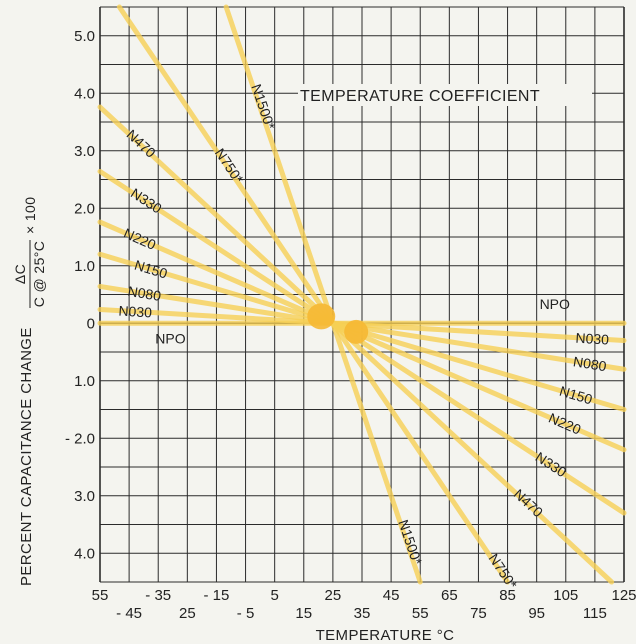 This screenshot has width=636, height=644. Describe the element at coordinates (333, 595) in the screenshot. I see `x-tick-upper-4: 25` at that location.